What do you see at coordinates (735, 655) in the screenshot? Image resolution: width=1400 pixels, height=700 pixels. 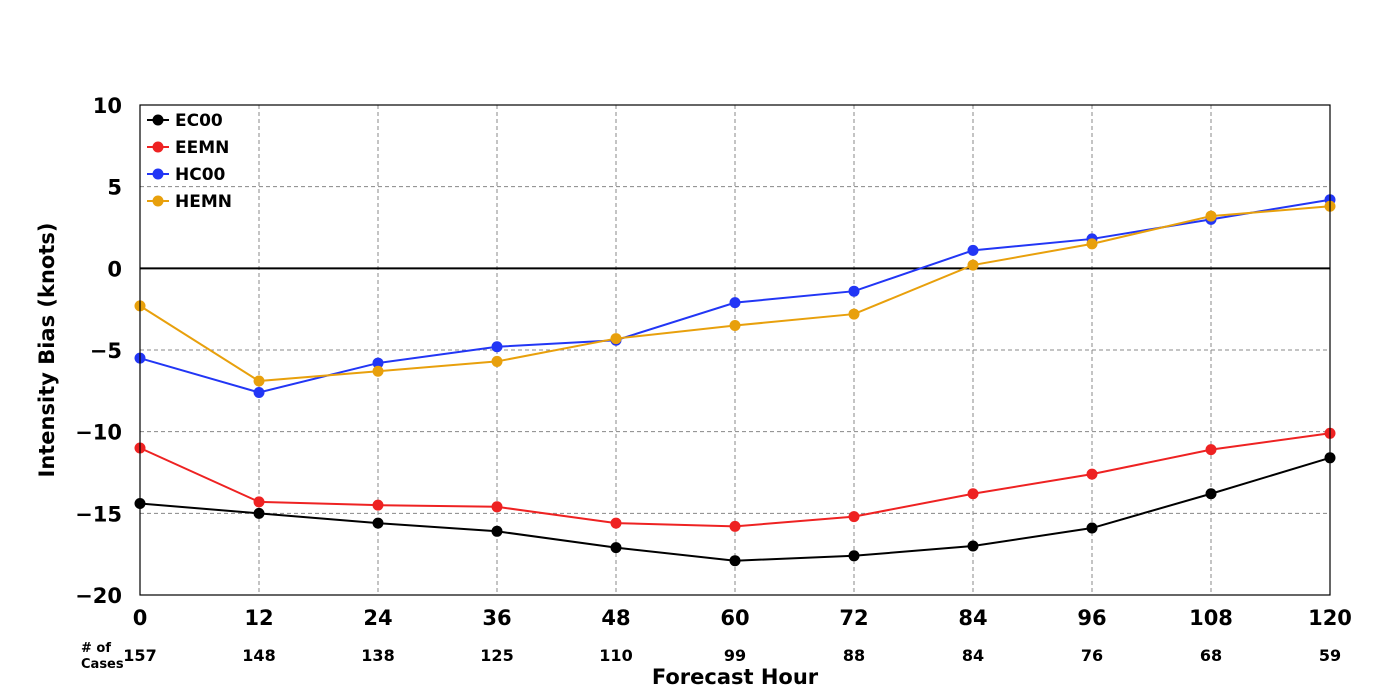 I see `case-count: 99` at bounding box center [735, 655].